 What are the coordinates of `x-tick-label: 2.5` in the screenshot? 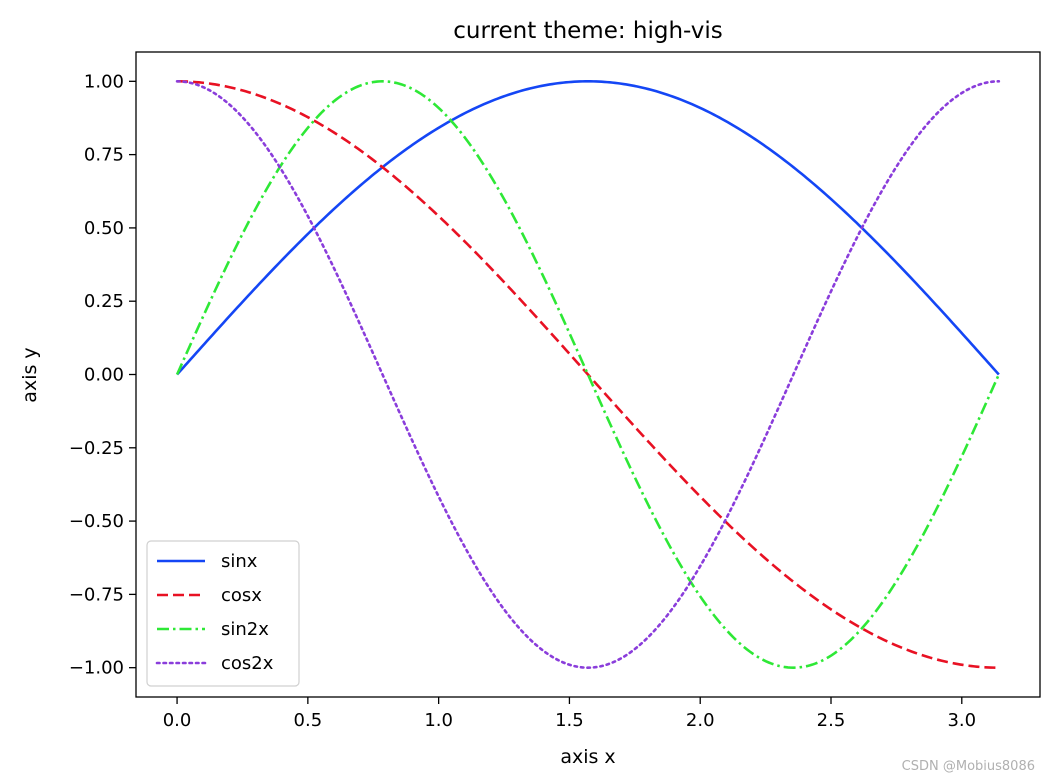 It's located at (831, 720).